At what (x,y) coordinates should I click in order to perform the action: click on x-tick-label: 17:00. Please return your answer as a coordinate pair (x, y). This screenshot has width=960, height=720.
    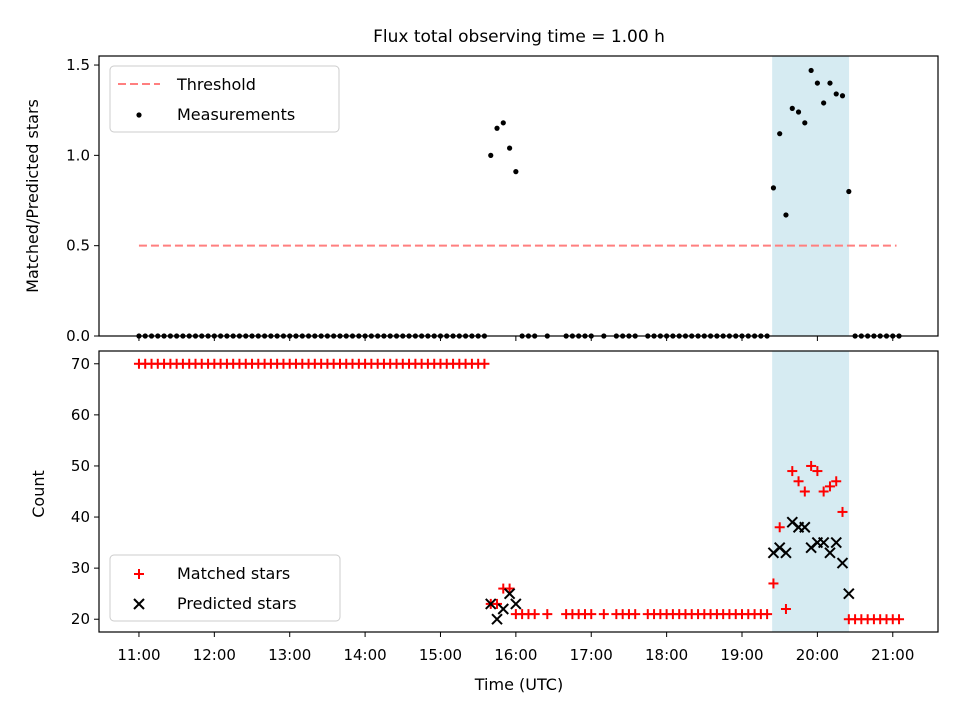
    Looking at the image, I should click on (591, 655).